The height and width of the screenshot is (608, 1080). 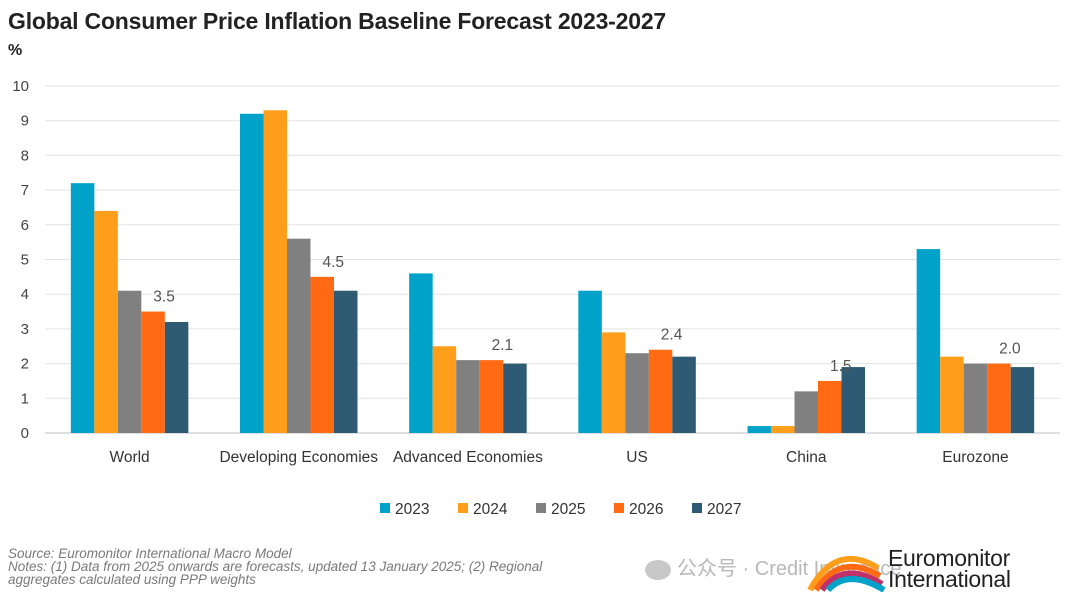 What do you see at coordinates (637, 457) in the screenshot?
I see `x-tick-label: US` at bounding box center [637, 457].